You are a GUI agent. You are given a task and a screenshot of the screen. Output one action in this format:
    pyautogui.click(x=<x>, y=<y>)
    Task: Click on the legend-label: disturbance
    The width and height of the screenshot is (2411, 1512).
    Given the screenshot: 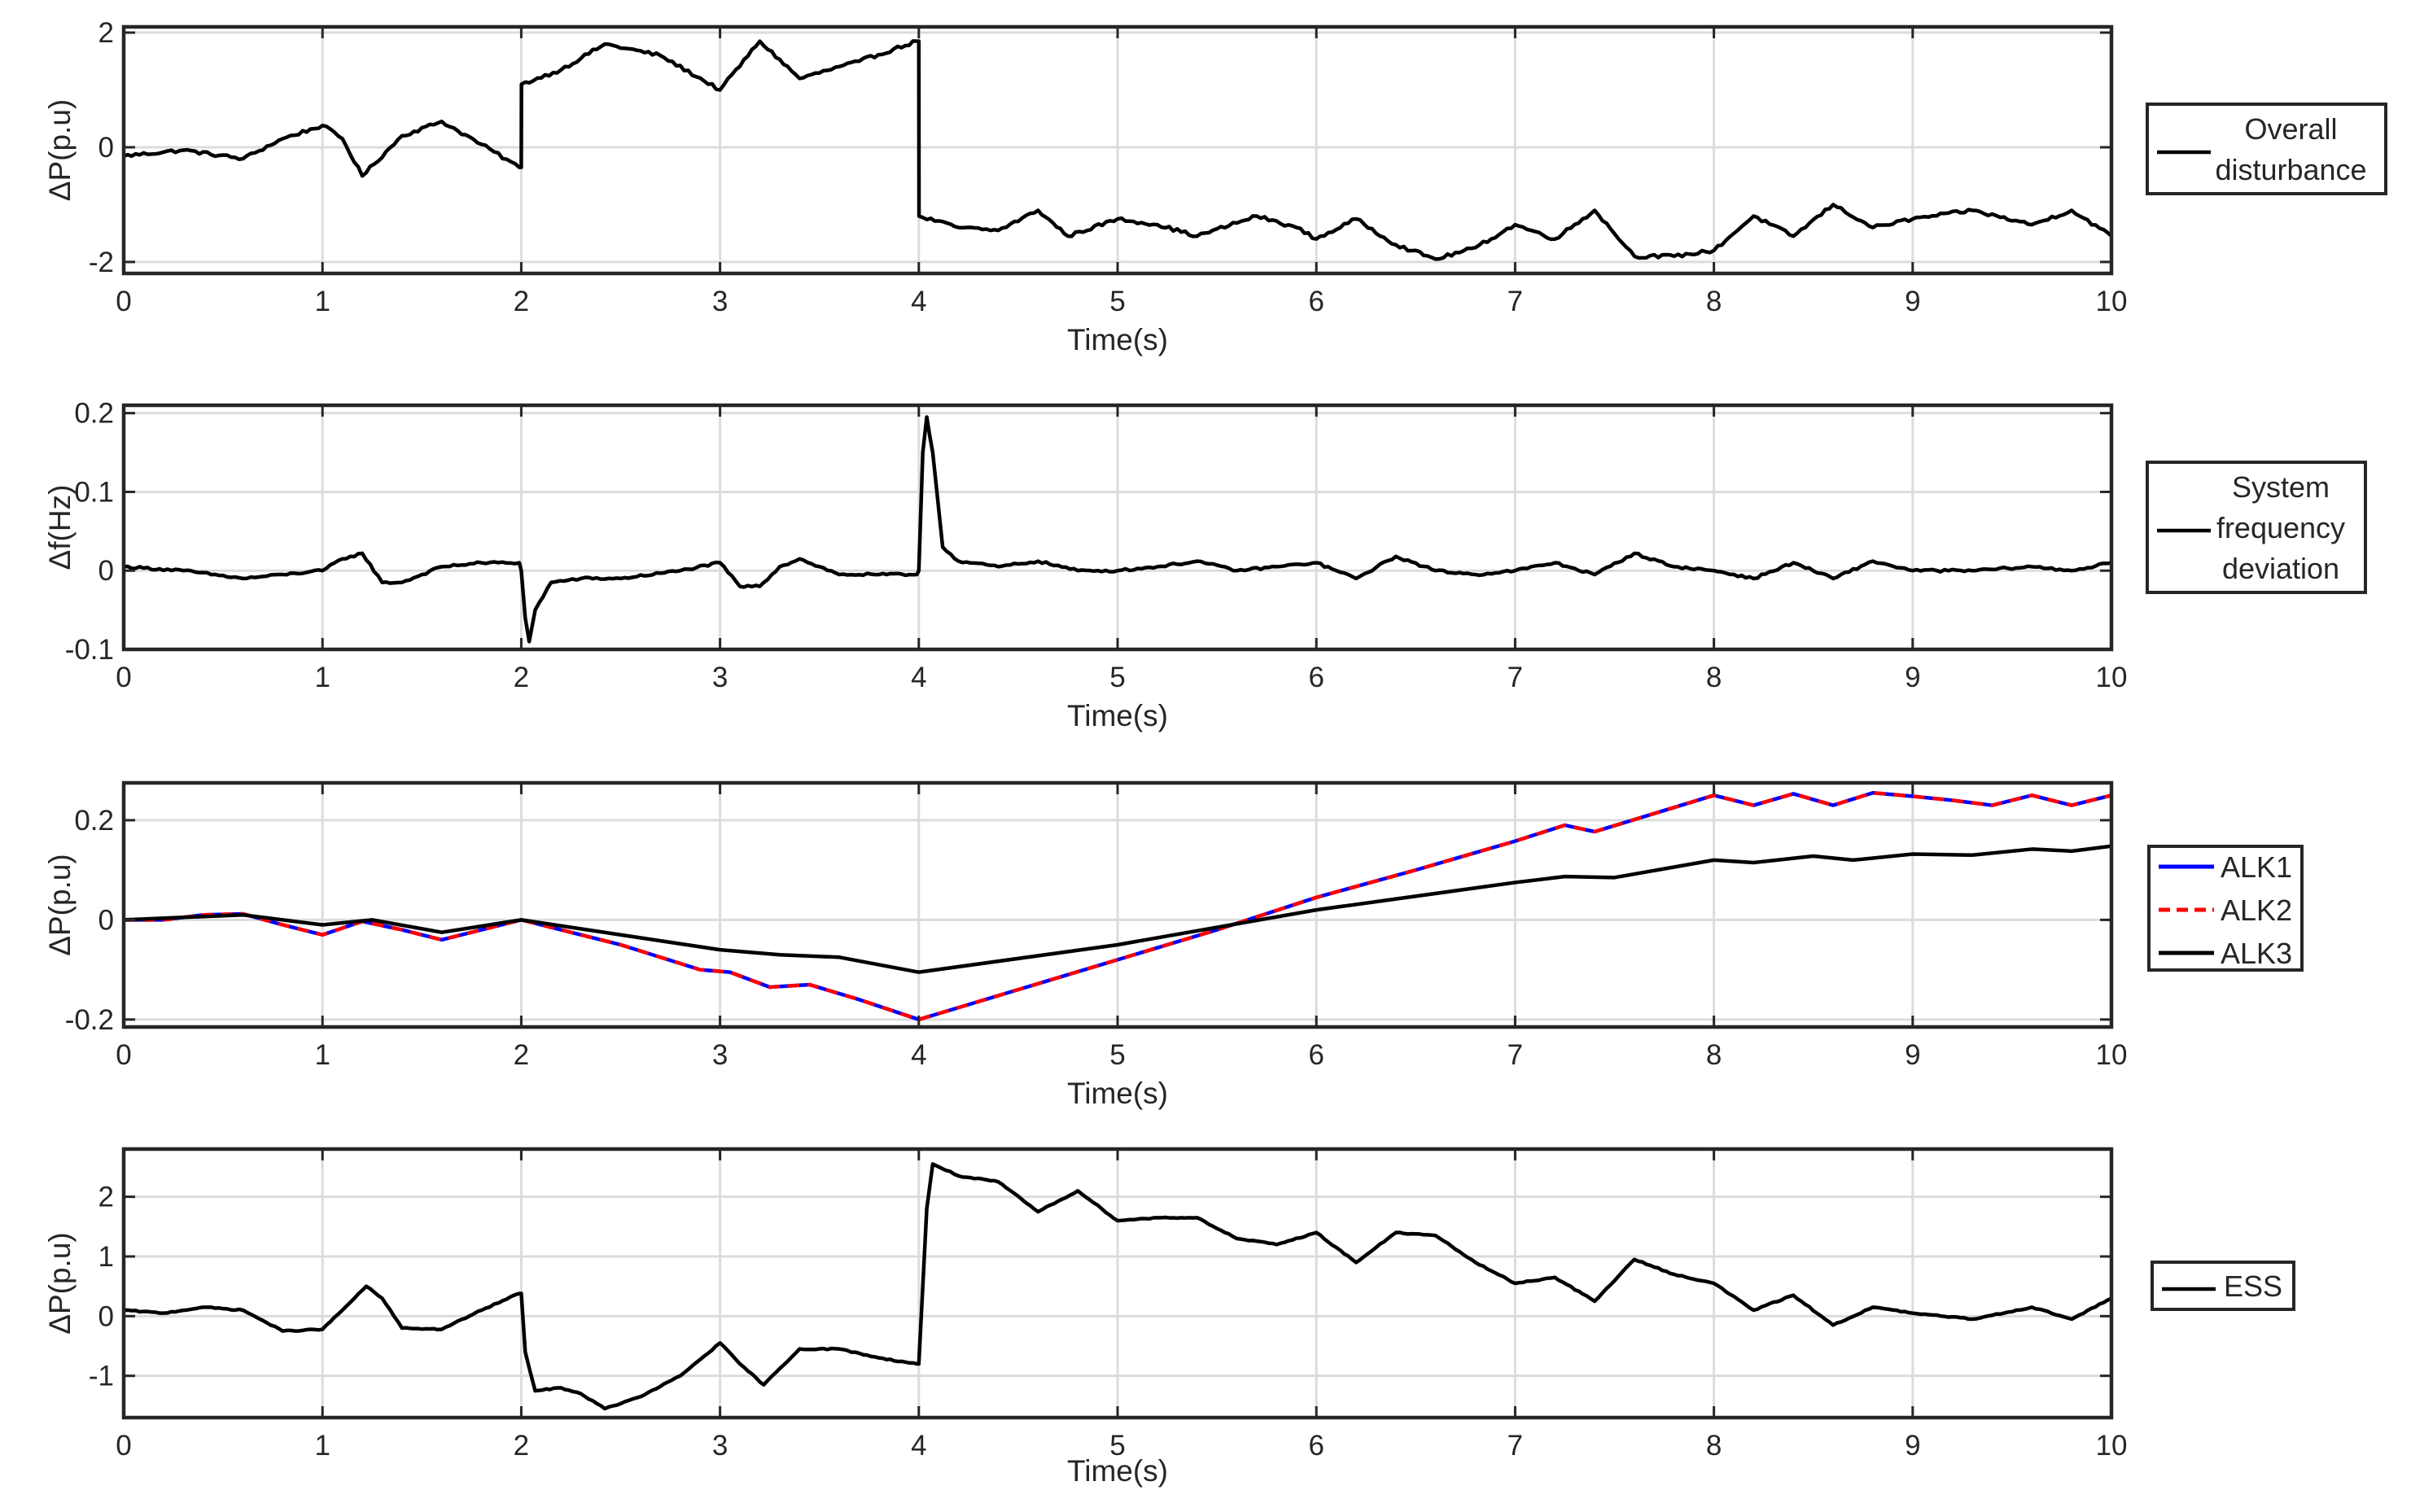 What is the action you would take?
    pyautogui.click(x=2290, y=169)
    